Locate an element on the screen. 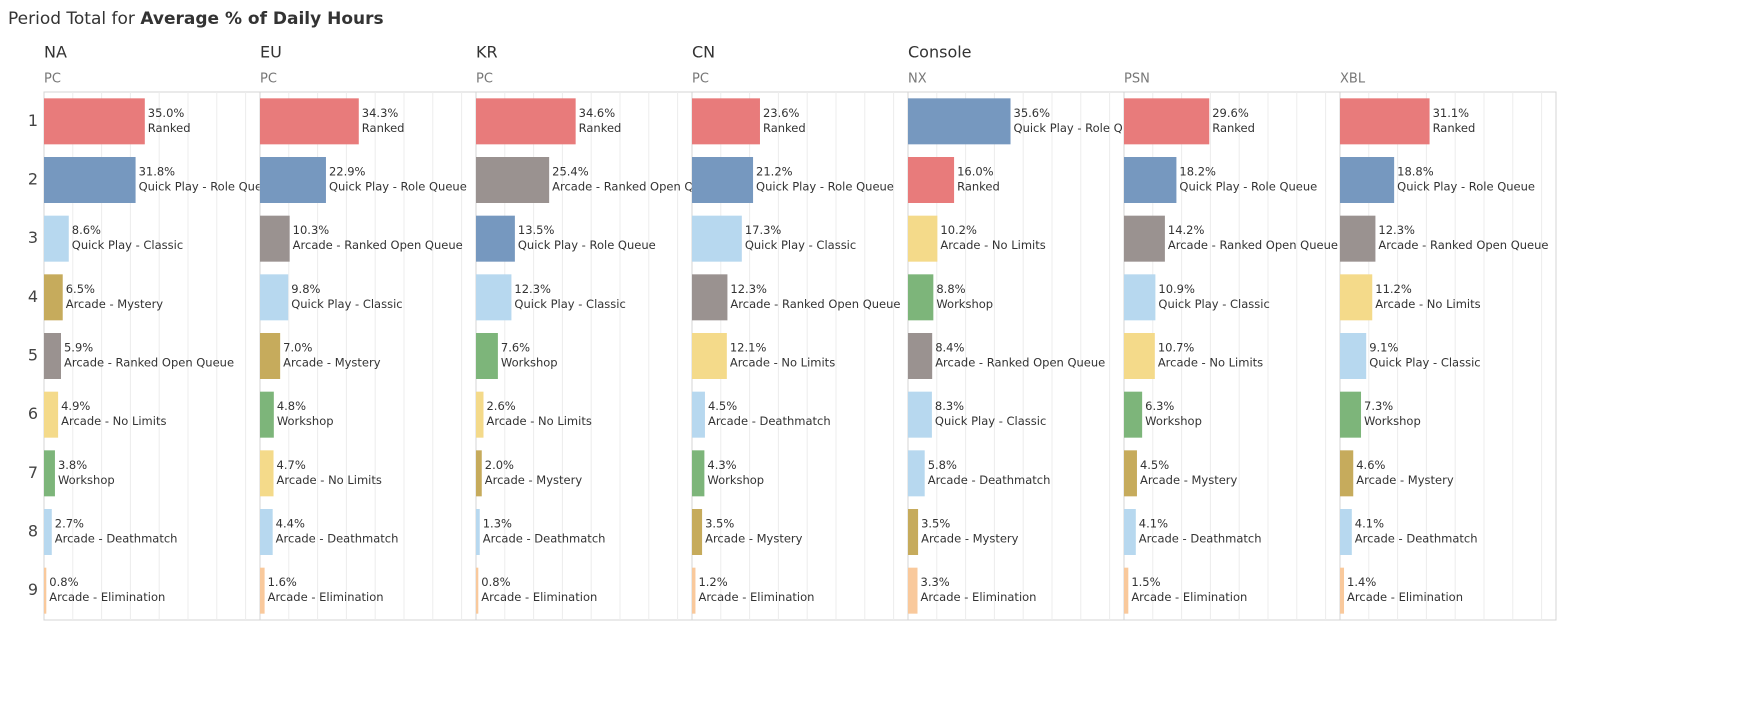 This screenshot has height=702, width=1756. value-label: 5.9% is located at coordinates (78, 348).